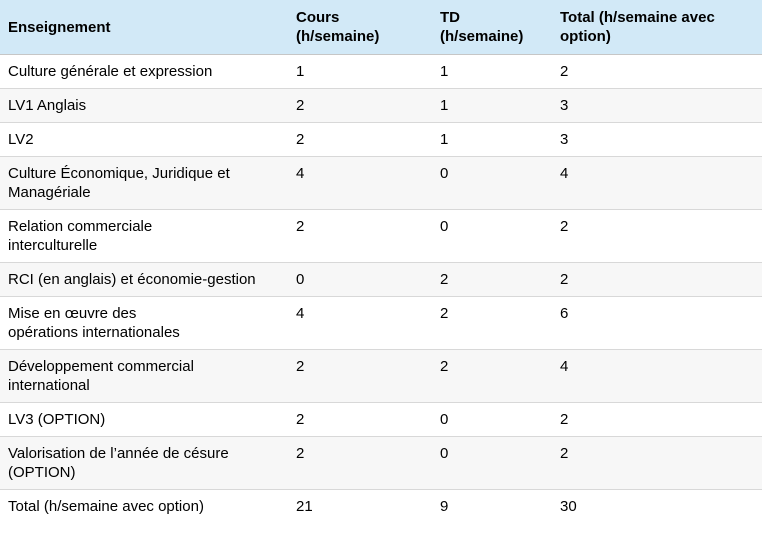 The image size is (762, 538). What do you see at coordinates (144, 376) in the screenshot?
I see `enseignement-cell: Développement commercial international` at bounding box center [144, 376].